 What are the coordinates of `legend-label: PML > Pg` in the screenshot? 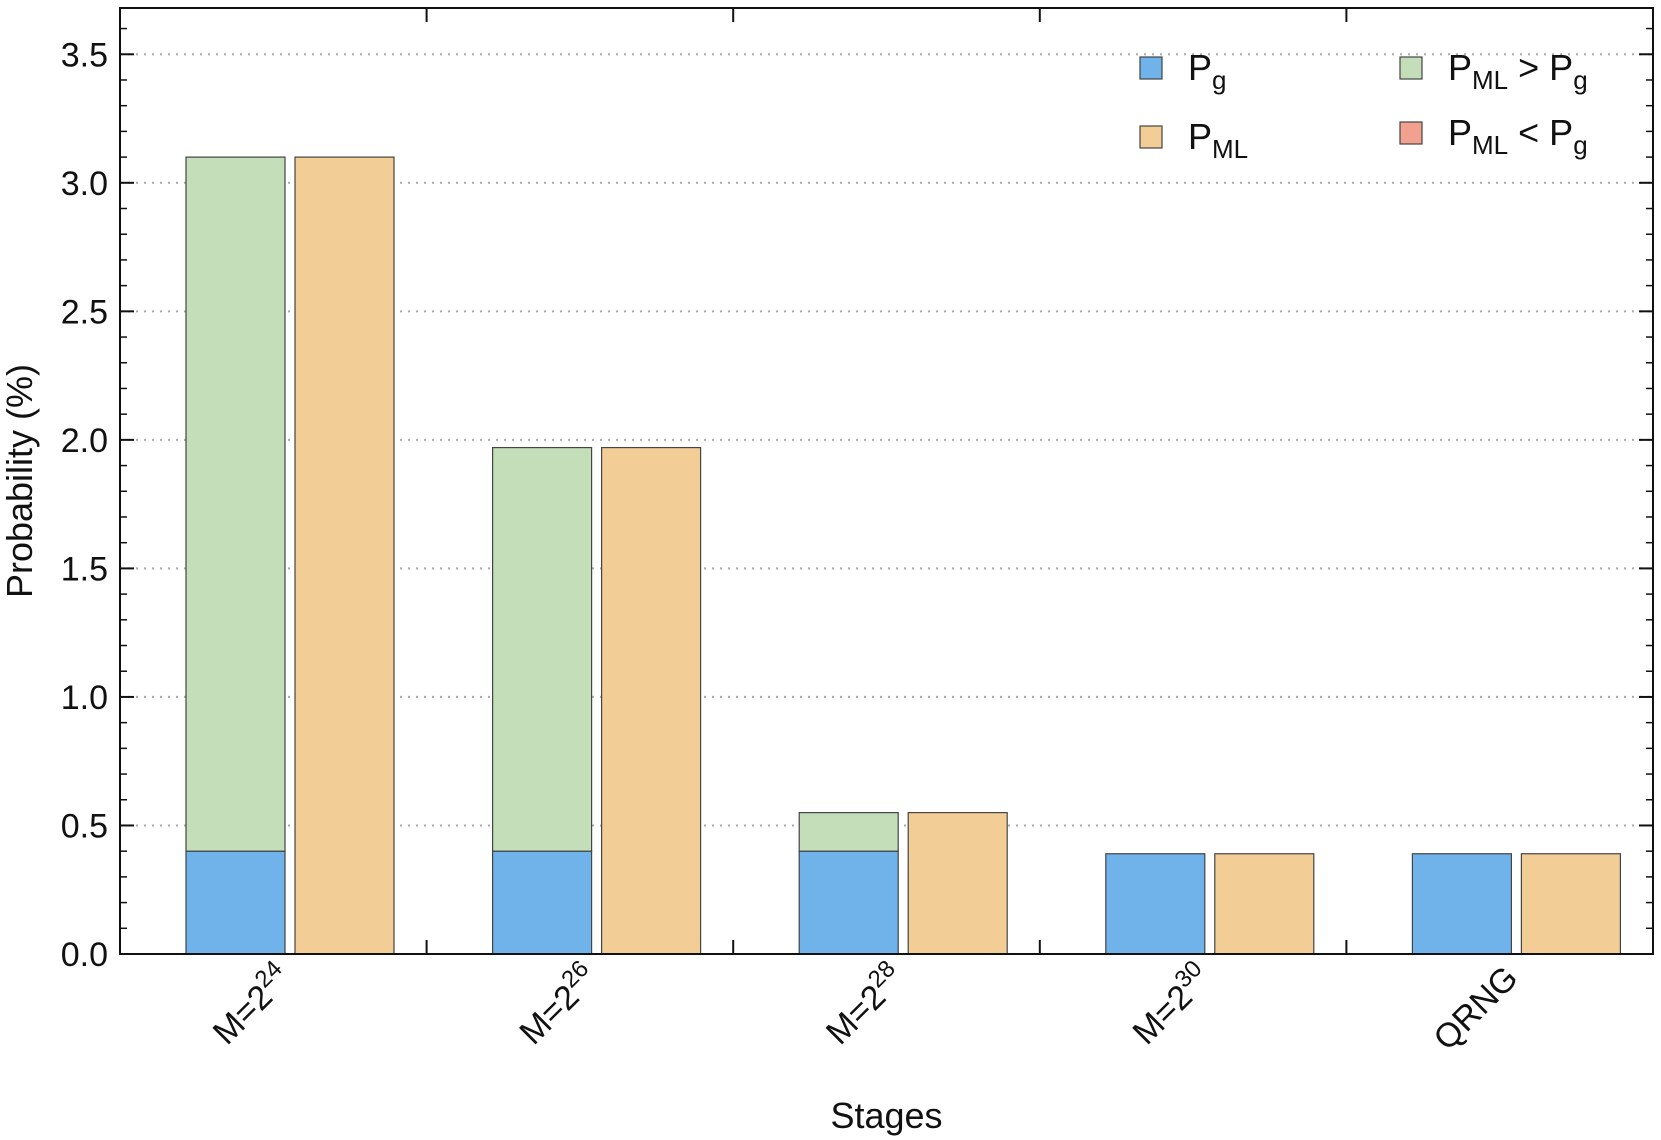 It's located at (1518, 71).